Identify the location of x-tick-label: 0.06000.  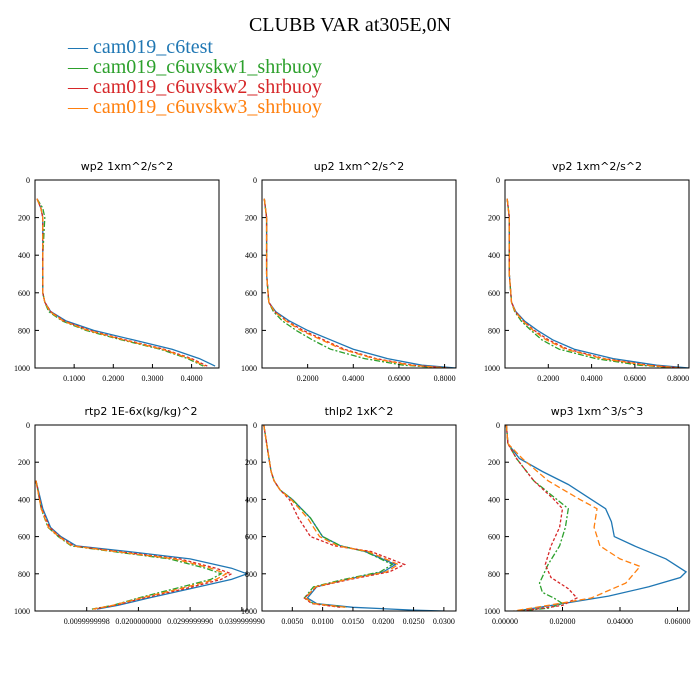
(678, 621).